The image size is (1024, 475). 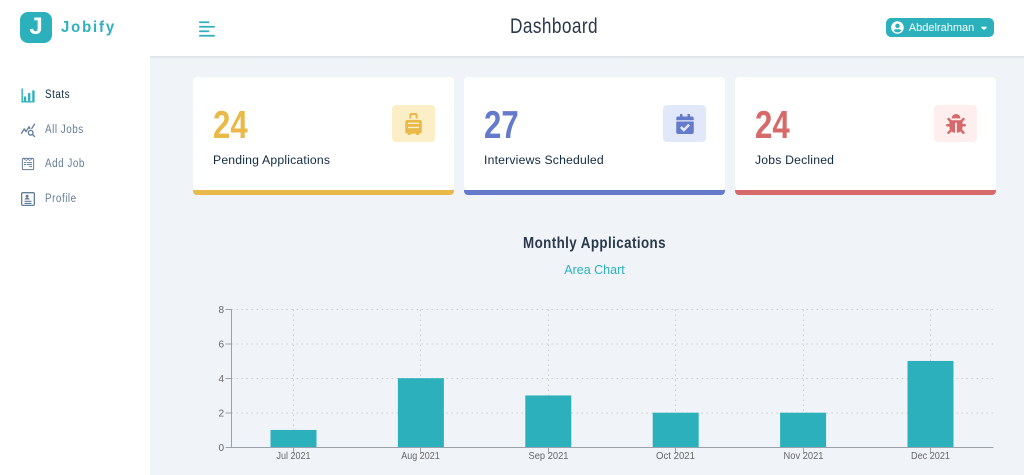 I want to click on svg-text: 8, so click(x=221, y=310).